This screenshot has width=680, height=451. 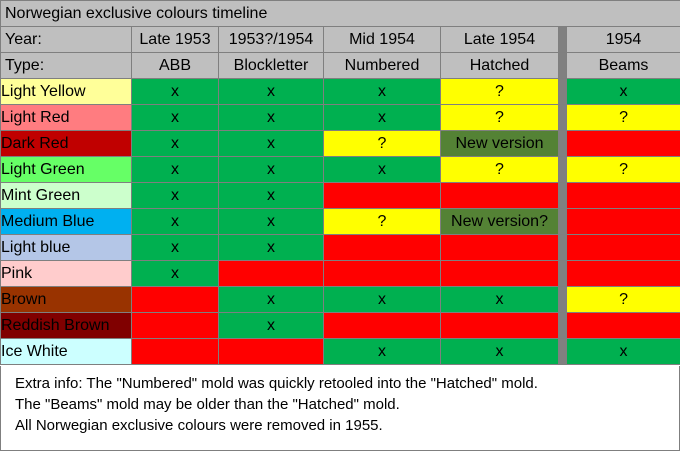 I want to click on year-row-cell: Late 1954, so click(x=499, y=39).